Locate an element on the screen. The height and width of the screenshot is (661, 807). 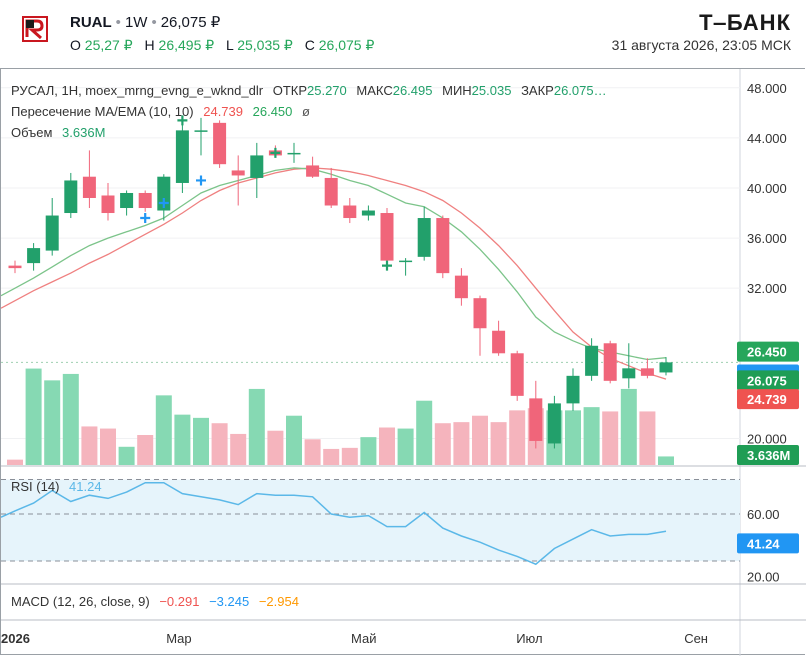
time-axis-label: Июл is located at coordinates (529, 638).